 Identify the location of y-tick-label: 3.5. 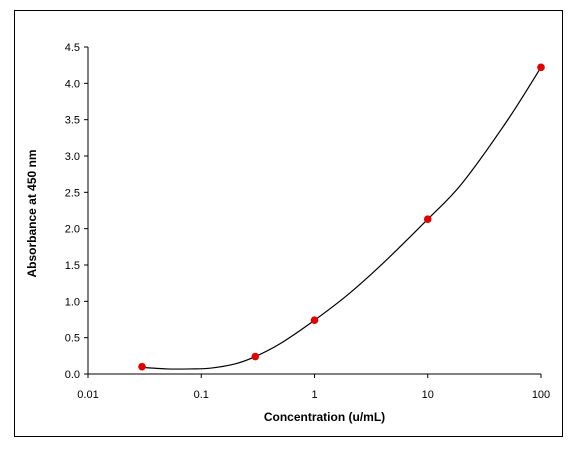
(72, 121).